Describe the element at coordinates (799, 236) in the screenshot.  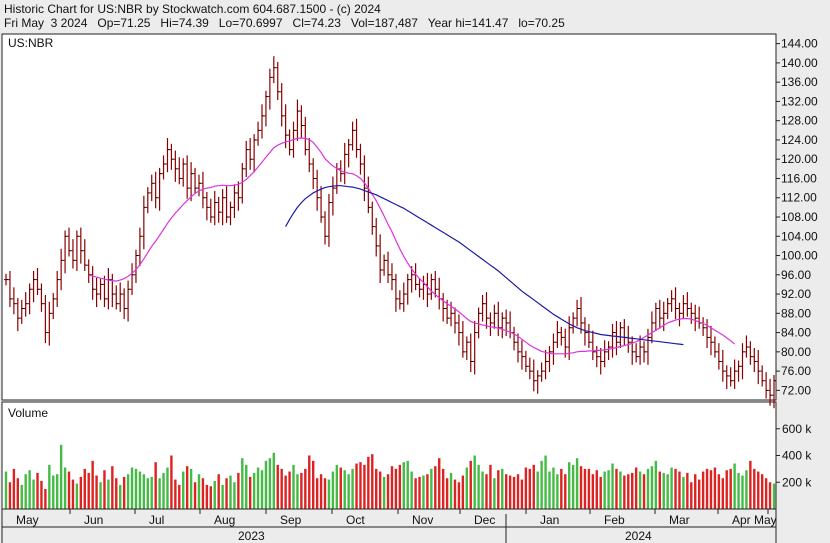
I see `price-tick-label: 104.00` at that location.